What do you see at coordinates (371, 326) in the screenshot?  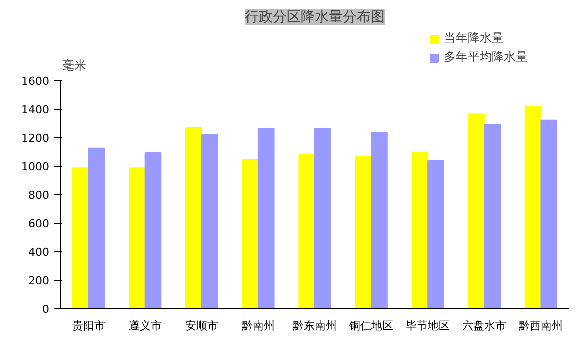 I see `x-tick-label: 铜仁地区` at bounding box center [371, 326].